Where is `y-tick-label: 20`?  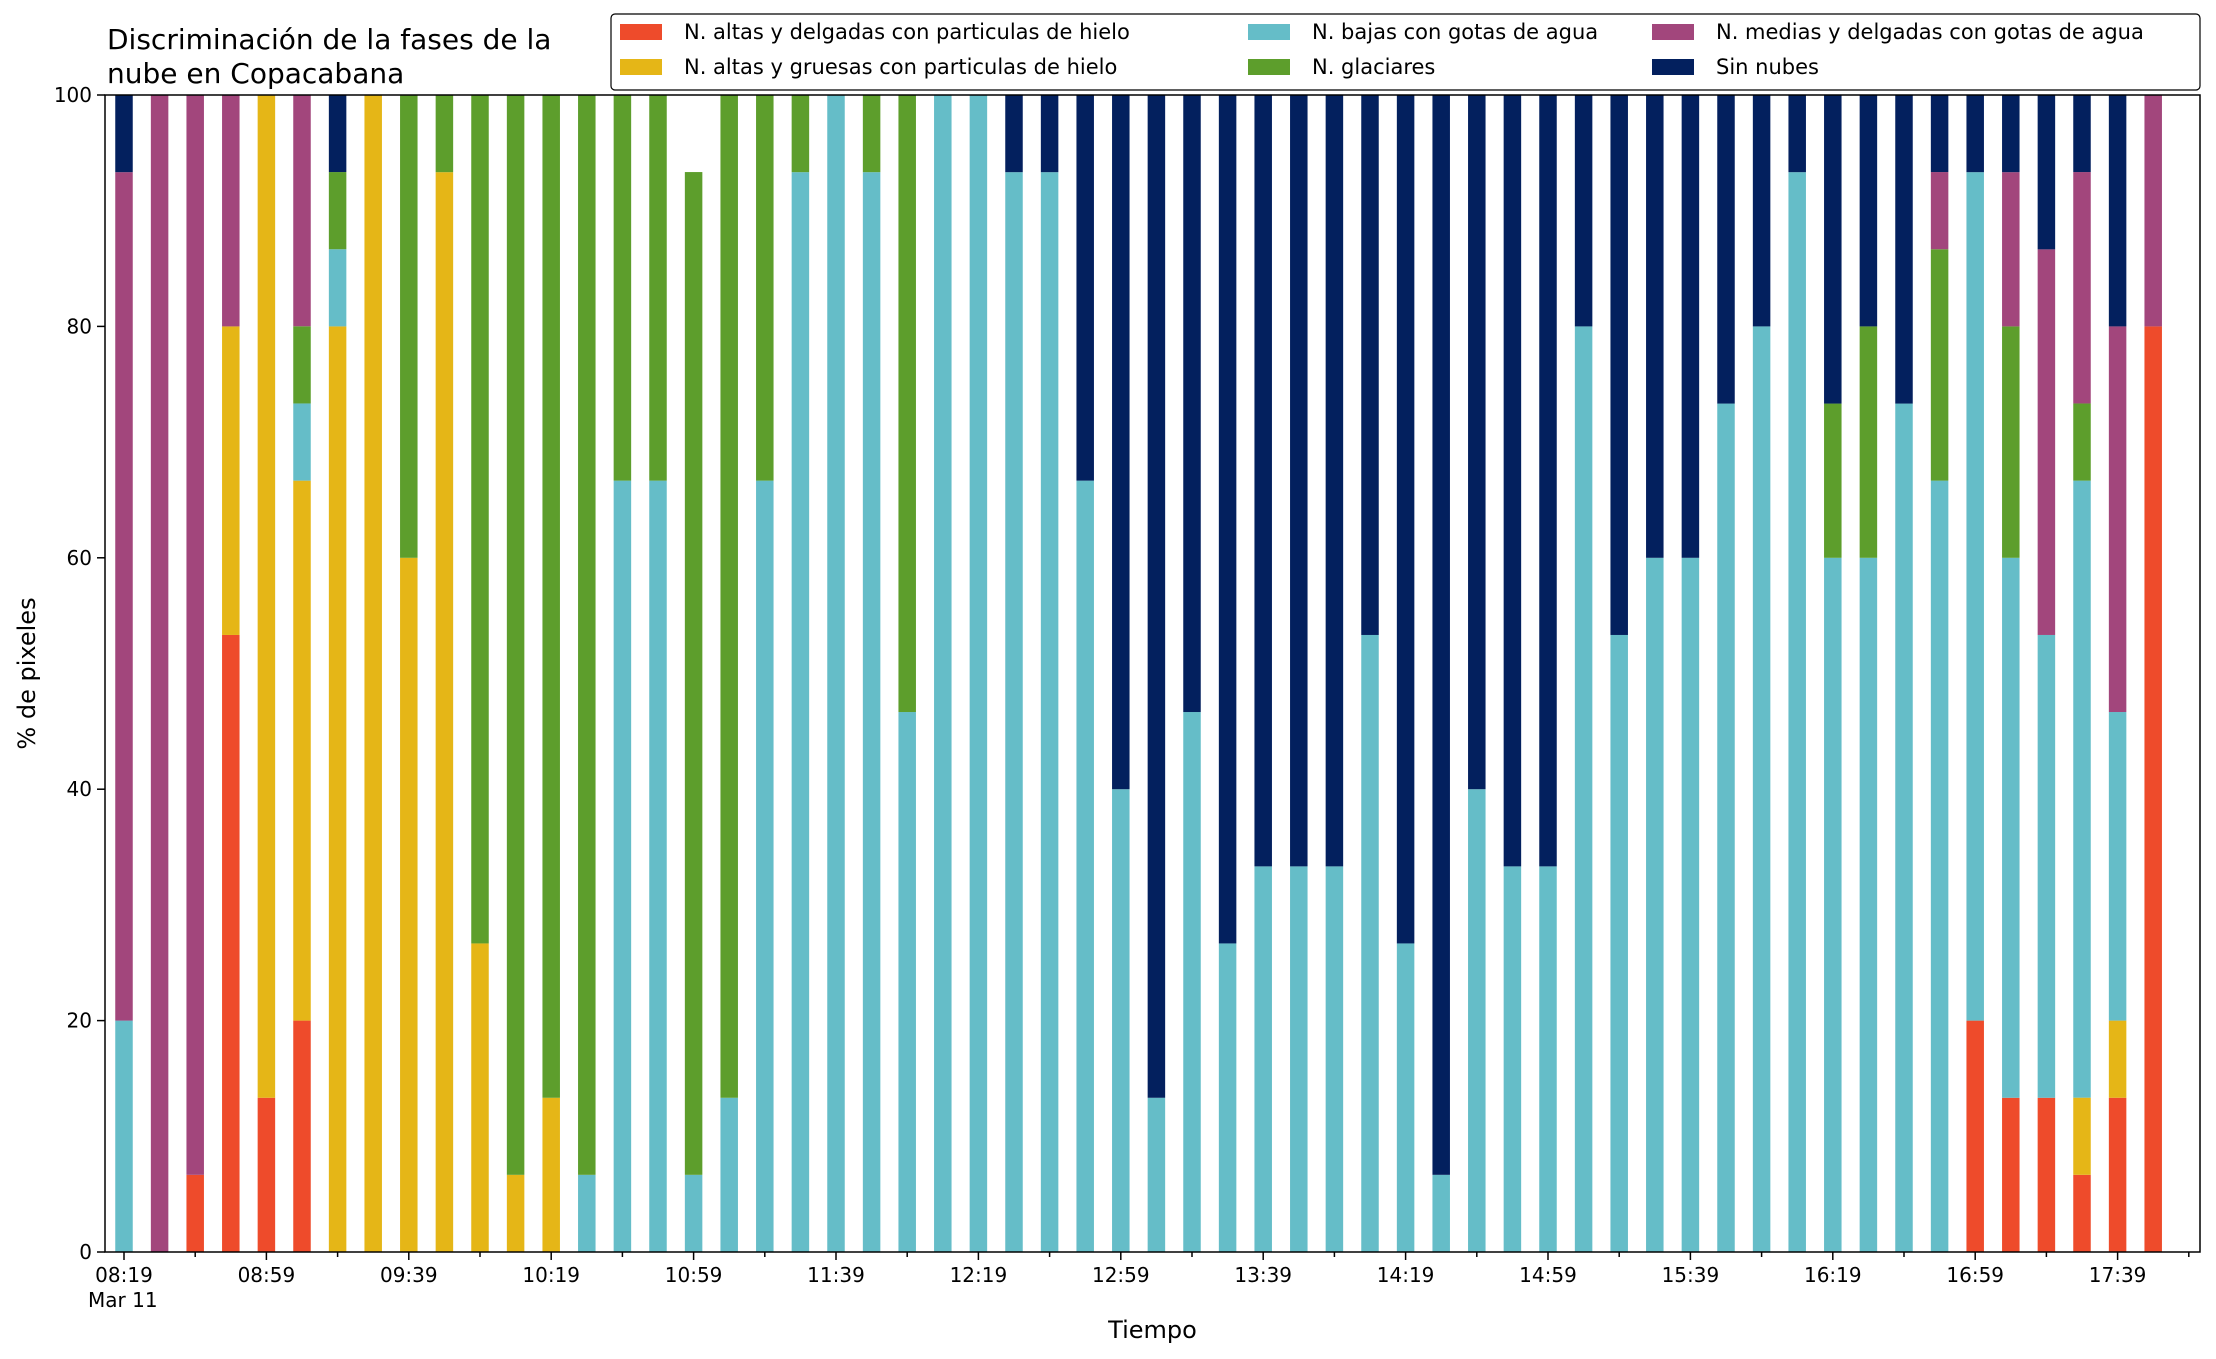
y-tick-label: 20 is located at coordinates (79, 1021).